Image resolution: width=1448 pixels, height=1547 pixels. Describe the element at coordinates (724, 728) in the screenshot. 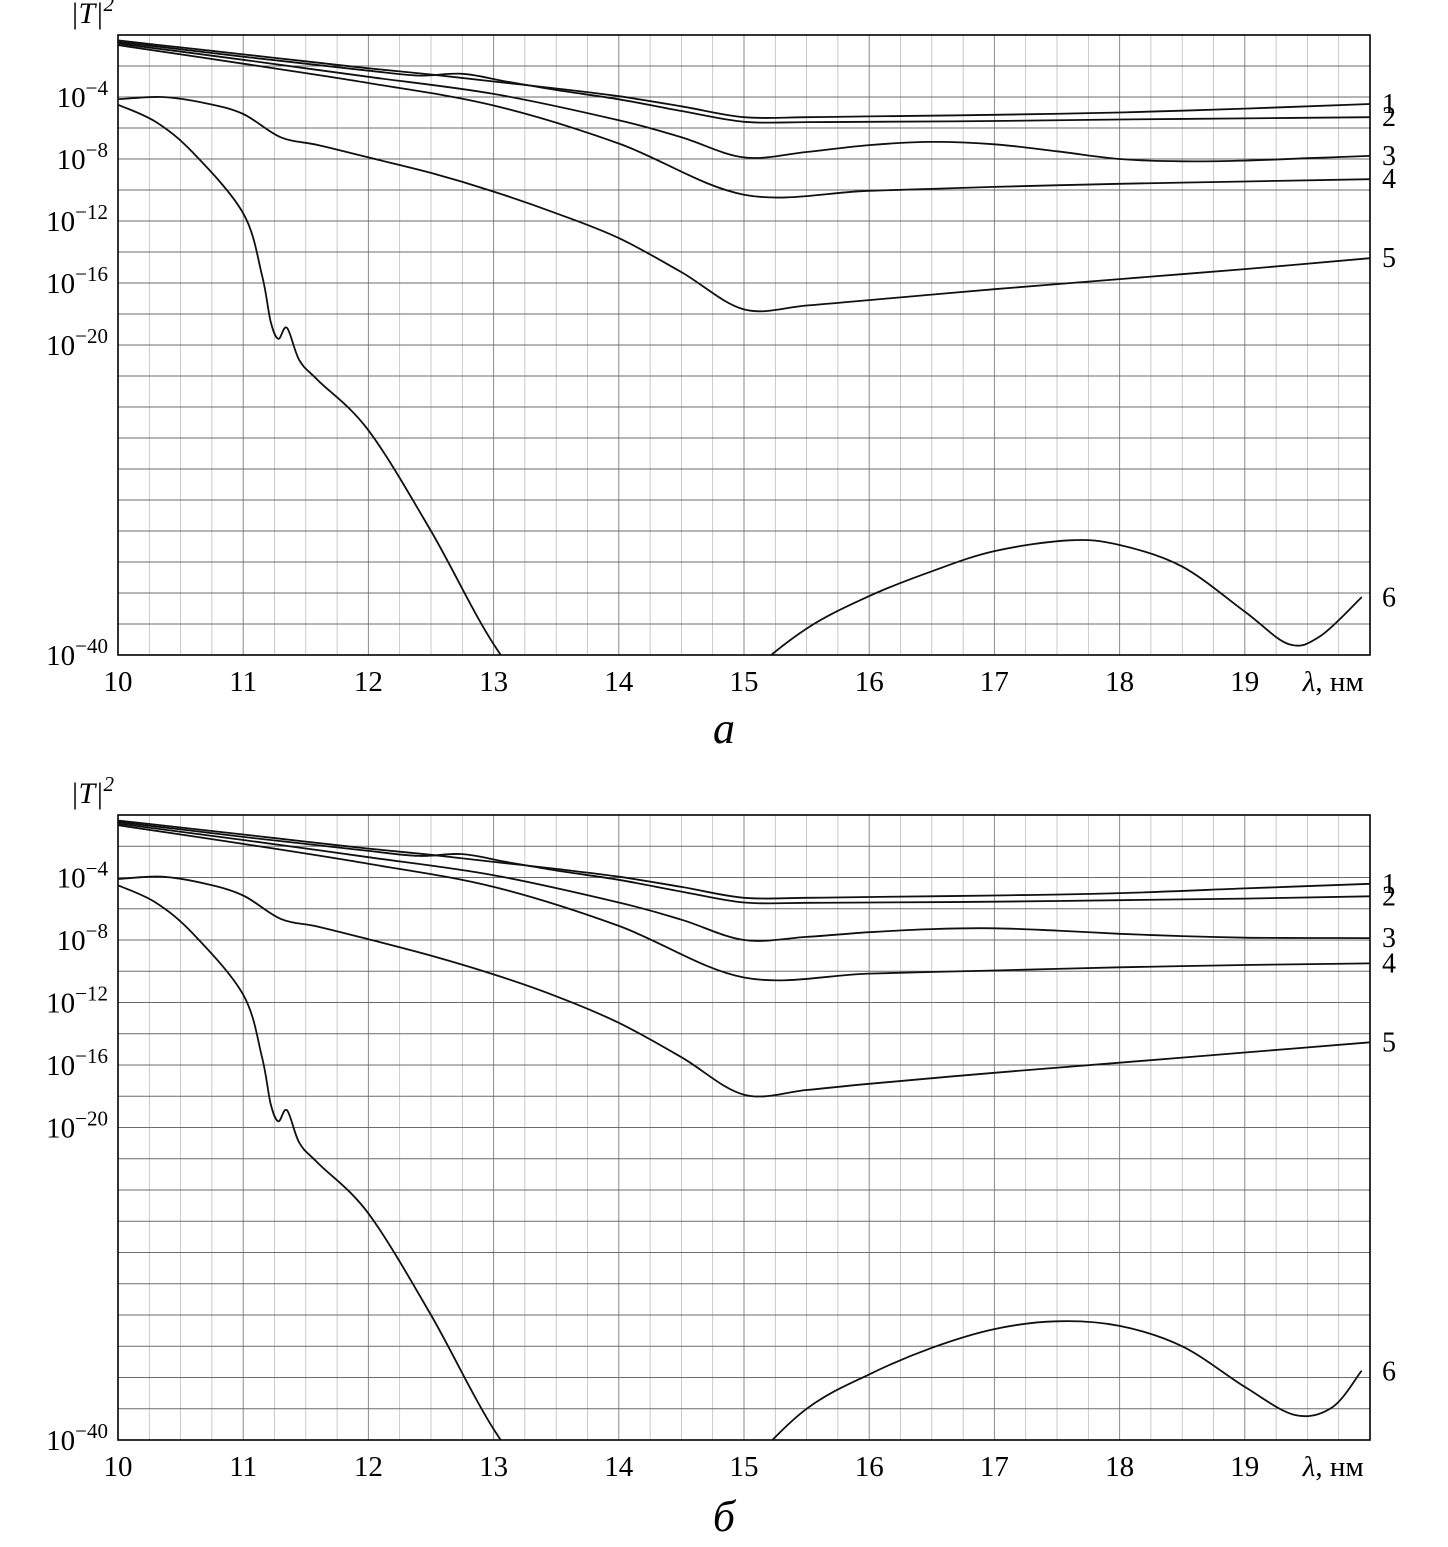

I see `panel-caption-a: а` at that location.